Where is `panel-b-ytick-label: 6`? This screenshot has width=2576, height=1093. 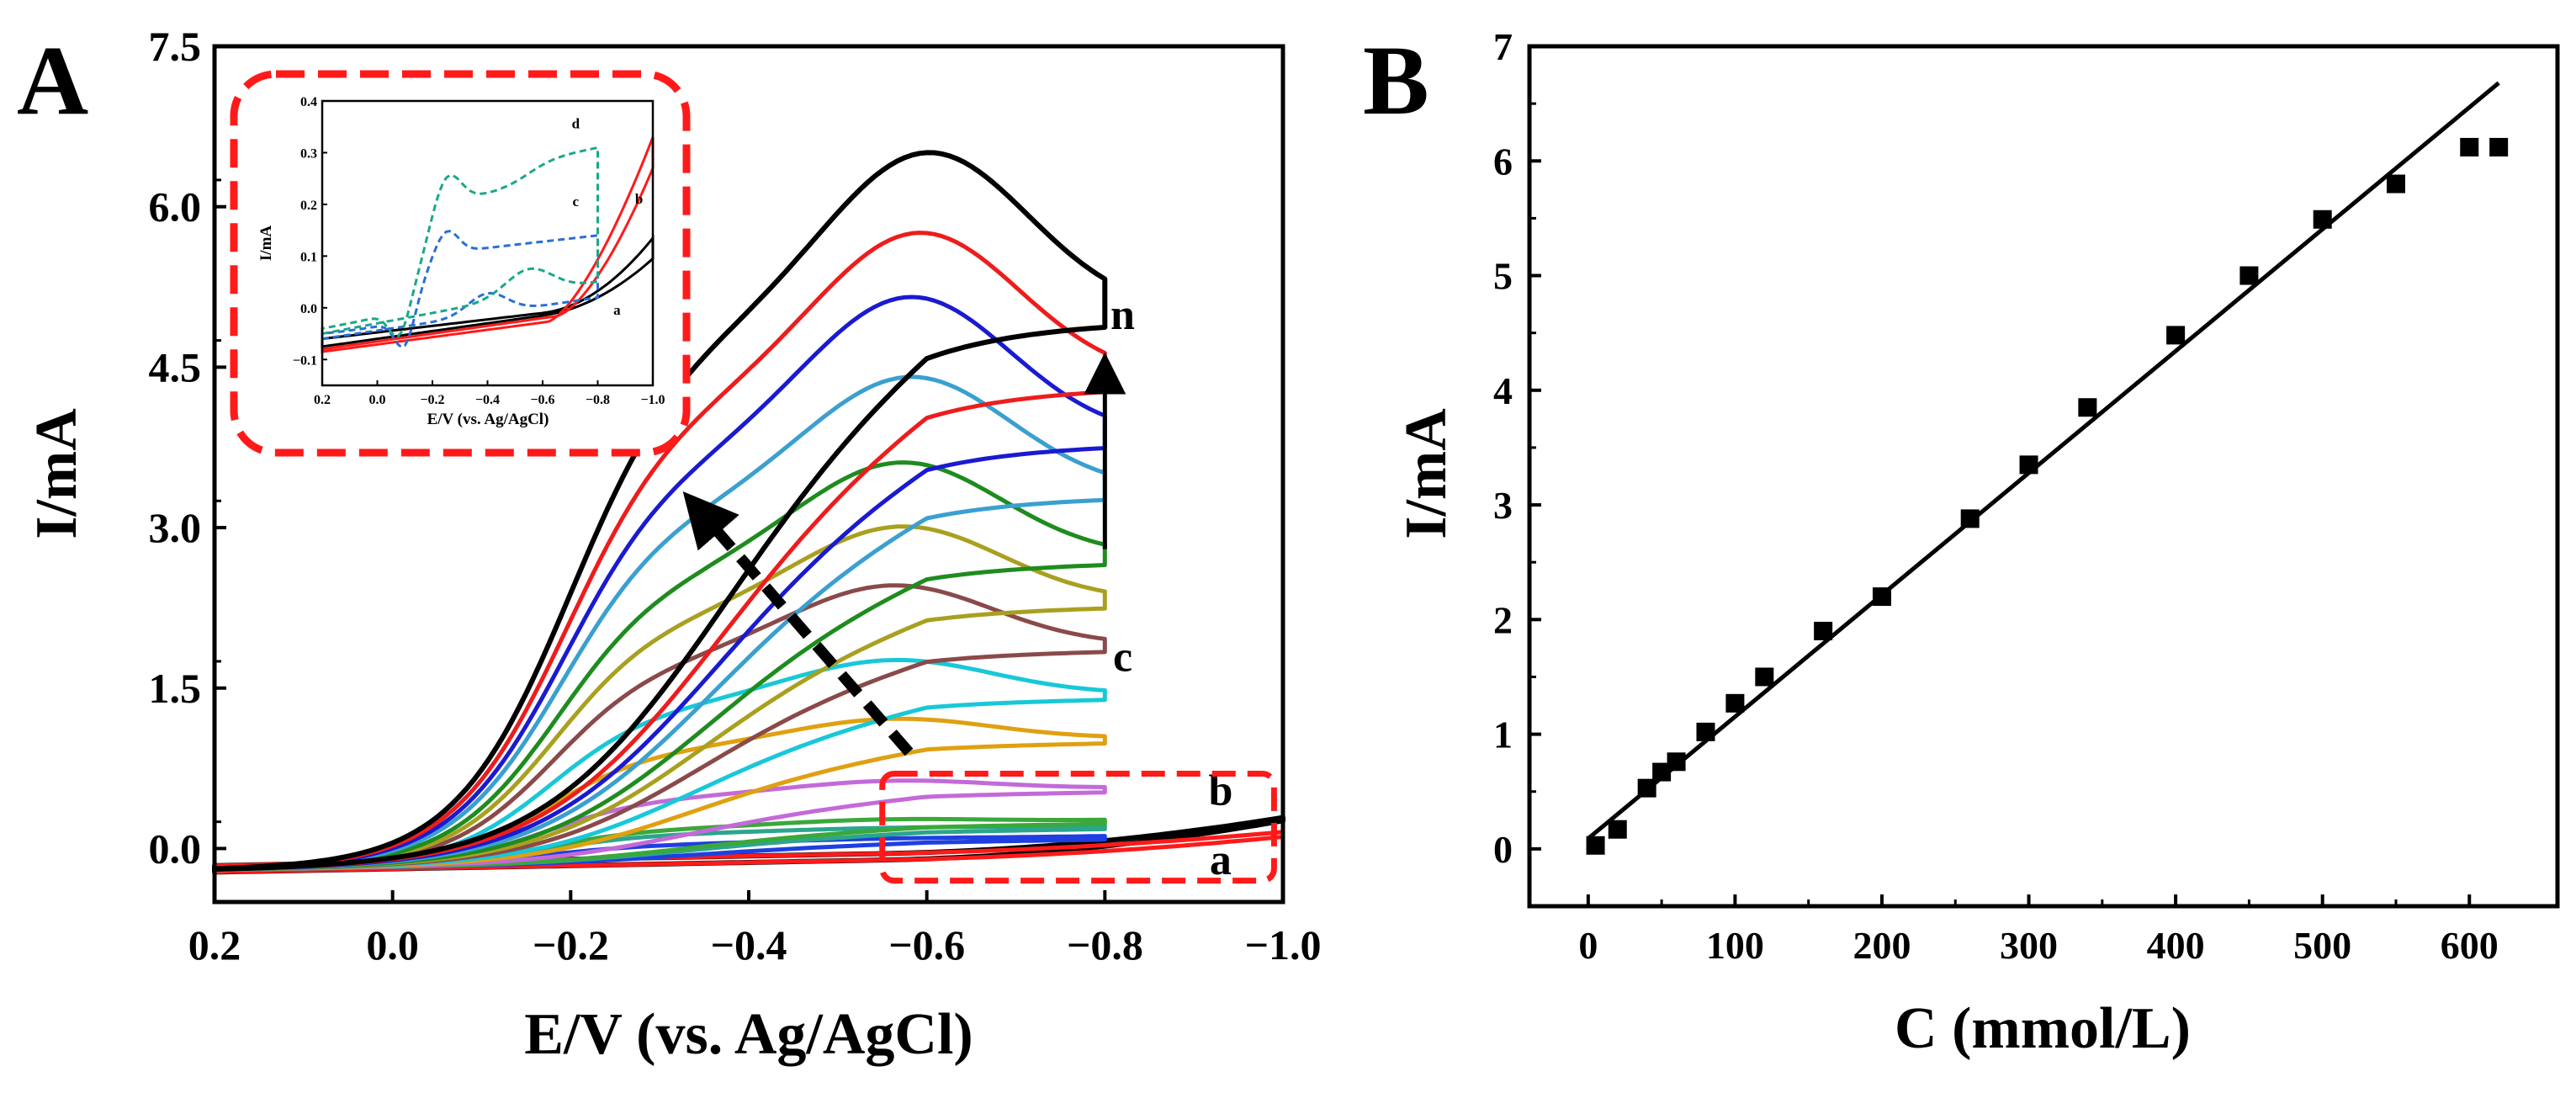 panel-b-ytick-label: 6 is located at coordinates (1503, 161).